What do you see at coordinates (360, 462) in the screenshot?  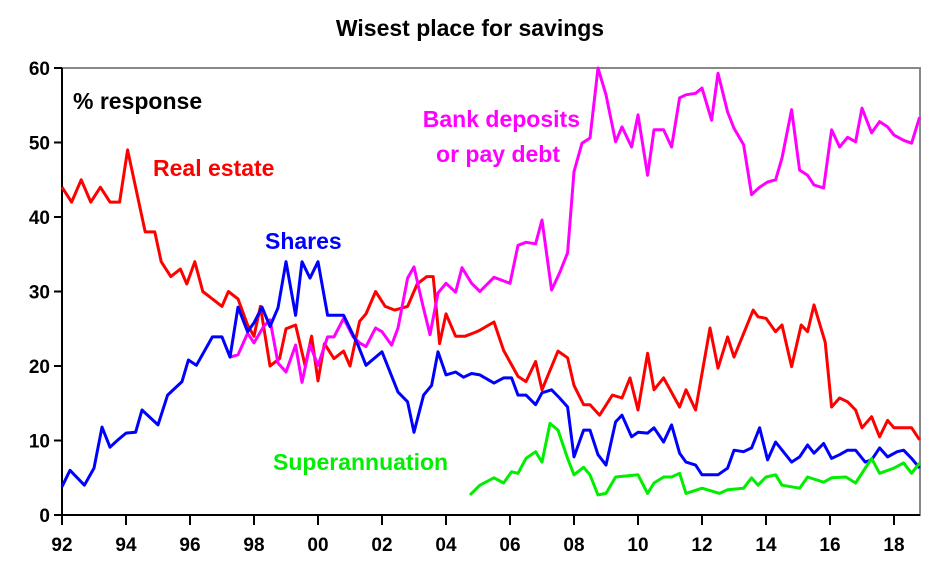 I see `label-superannuation: Superannuation` at bounding box center [360, 462].